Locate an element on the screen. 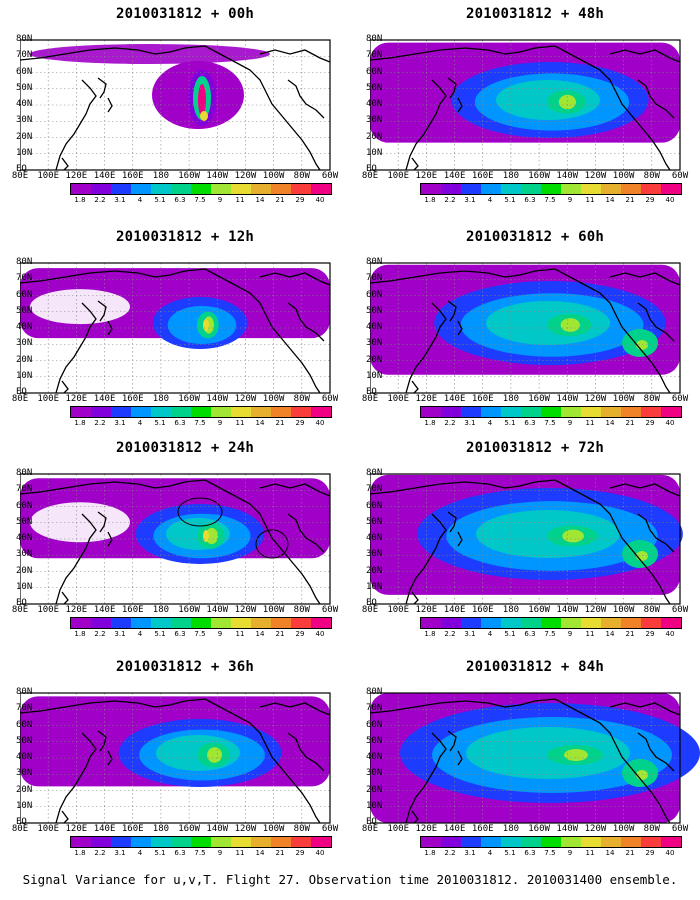 The height and width of the screenshot is (900, 700). colorbar-label: 1.8 is located at coordinates (430, 423).